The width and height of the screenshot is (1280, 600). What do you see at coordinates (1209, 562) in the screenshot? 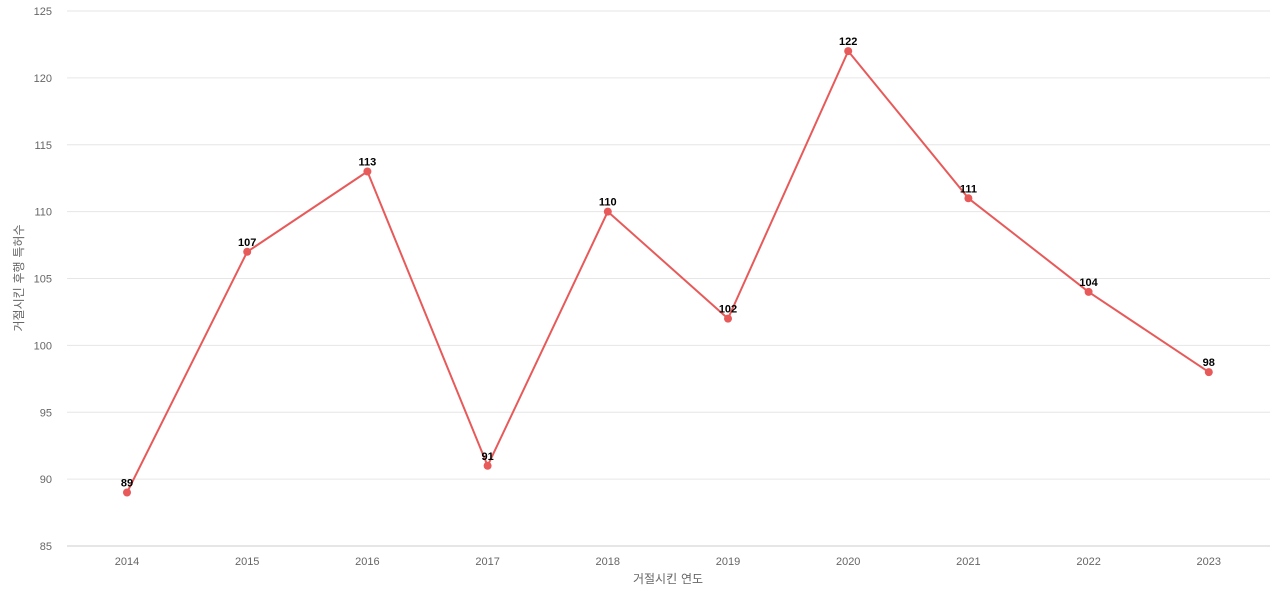
I see `x-tick-label: 2023` at bounding box center [1209, 562].